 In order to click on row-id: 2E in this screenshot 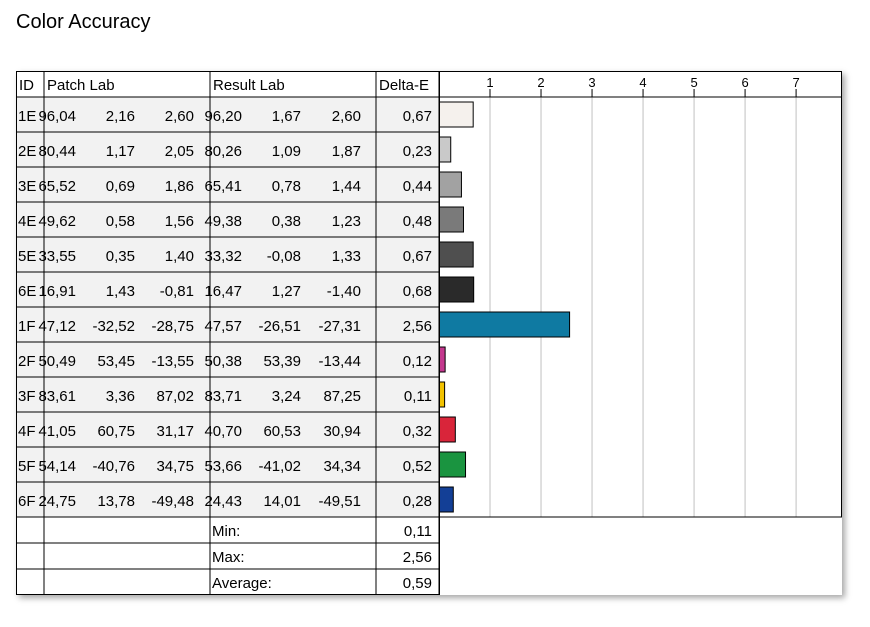, I will do `click(27, 151)`.